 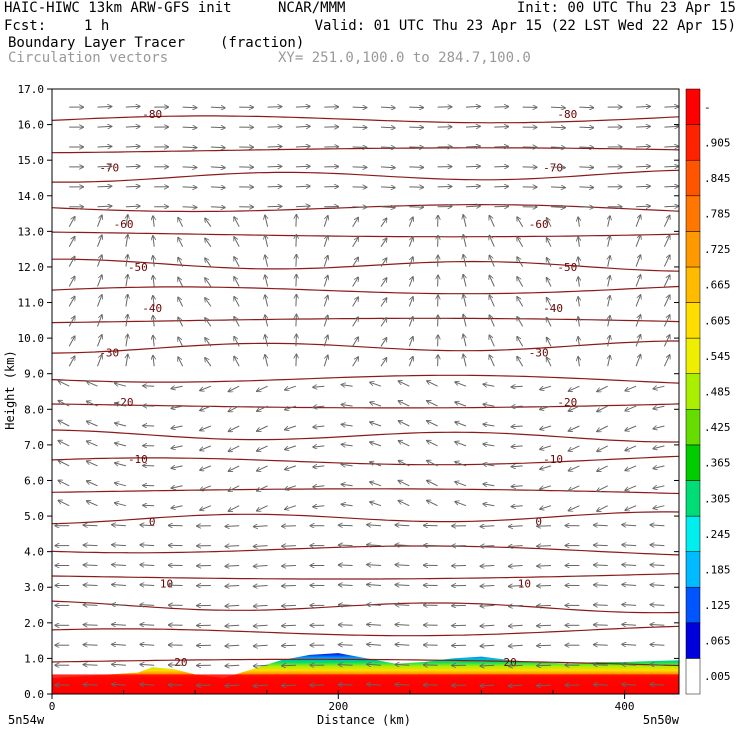 What do you see at coordinates (124, 224) in the screenshot?
I see `contour-label: -60` at bounding box center [124, 224].